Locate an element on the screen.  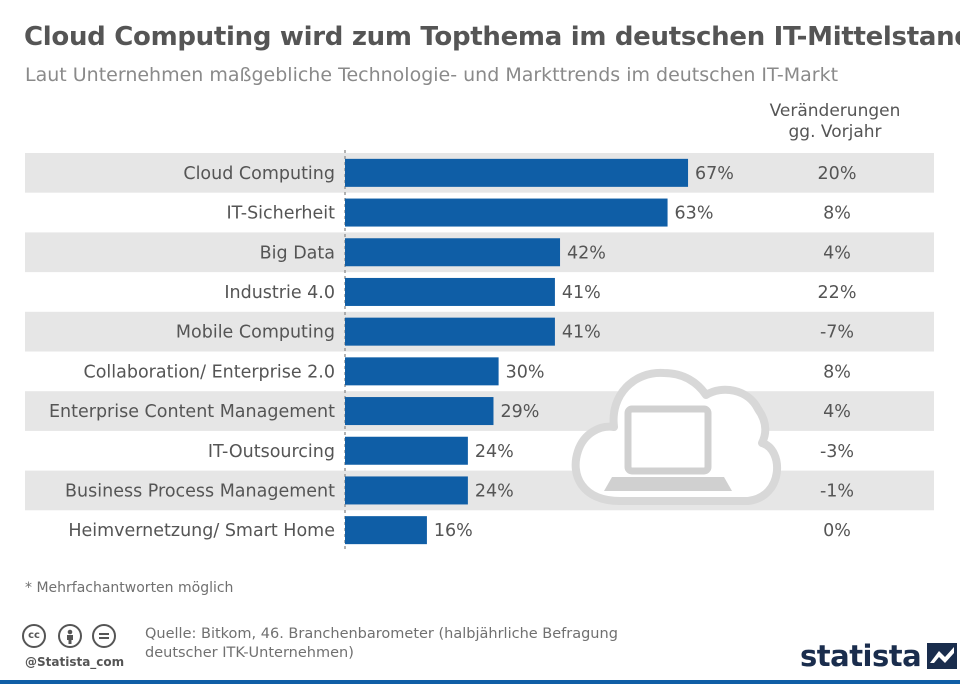
change-values: 20% 8% 4% 22% -7% 8% 4% -3% -1% 0% is located at coordinates (837, 352).